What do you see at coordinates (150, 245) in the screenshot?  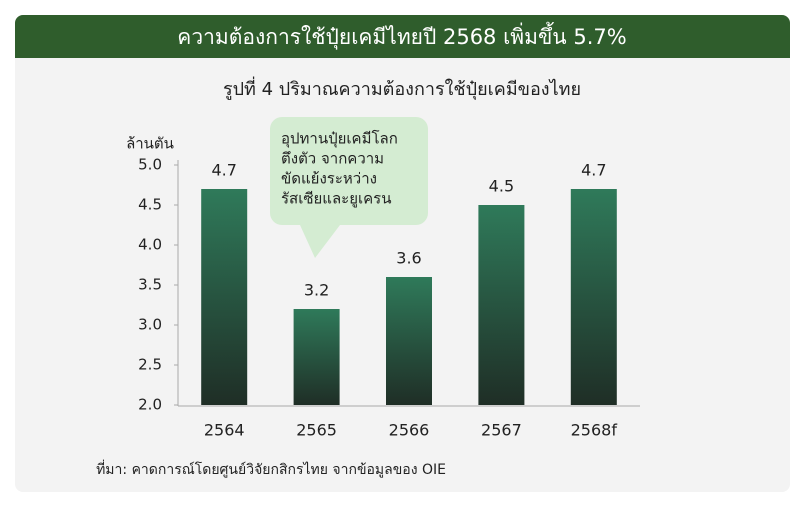 I see `y-tick-label: 4.0` at bounding box center [150, 245].